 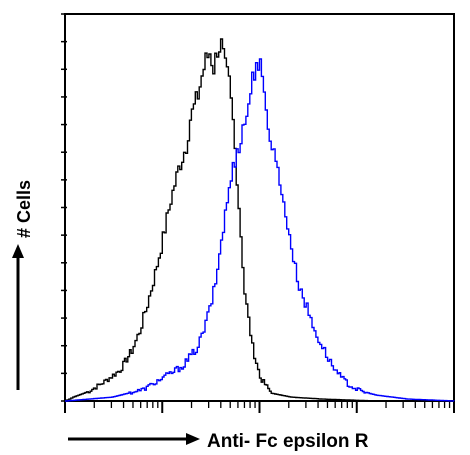 What do you see at coordinates (288, 441) in the screenshot?
I see `x-axis-label: Anti- Fc epsilon R` at bounding box center [288, 441].